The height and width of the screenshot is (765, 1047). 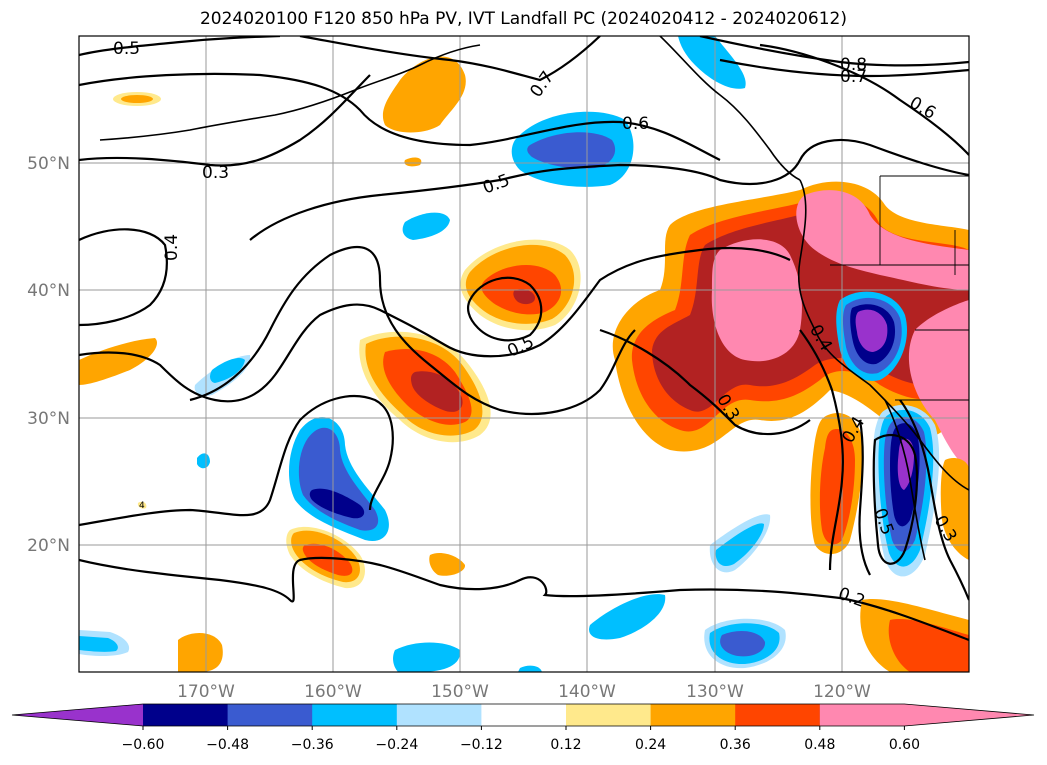 What do you see at coordinates (842, 692) in the screenshot?
I see `lon-tick-label: 120°W` at bounding box center [842, 692].